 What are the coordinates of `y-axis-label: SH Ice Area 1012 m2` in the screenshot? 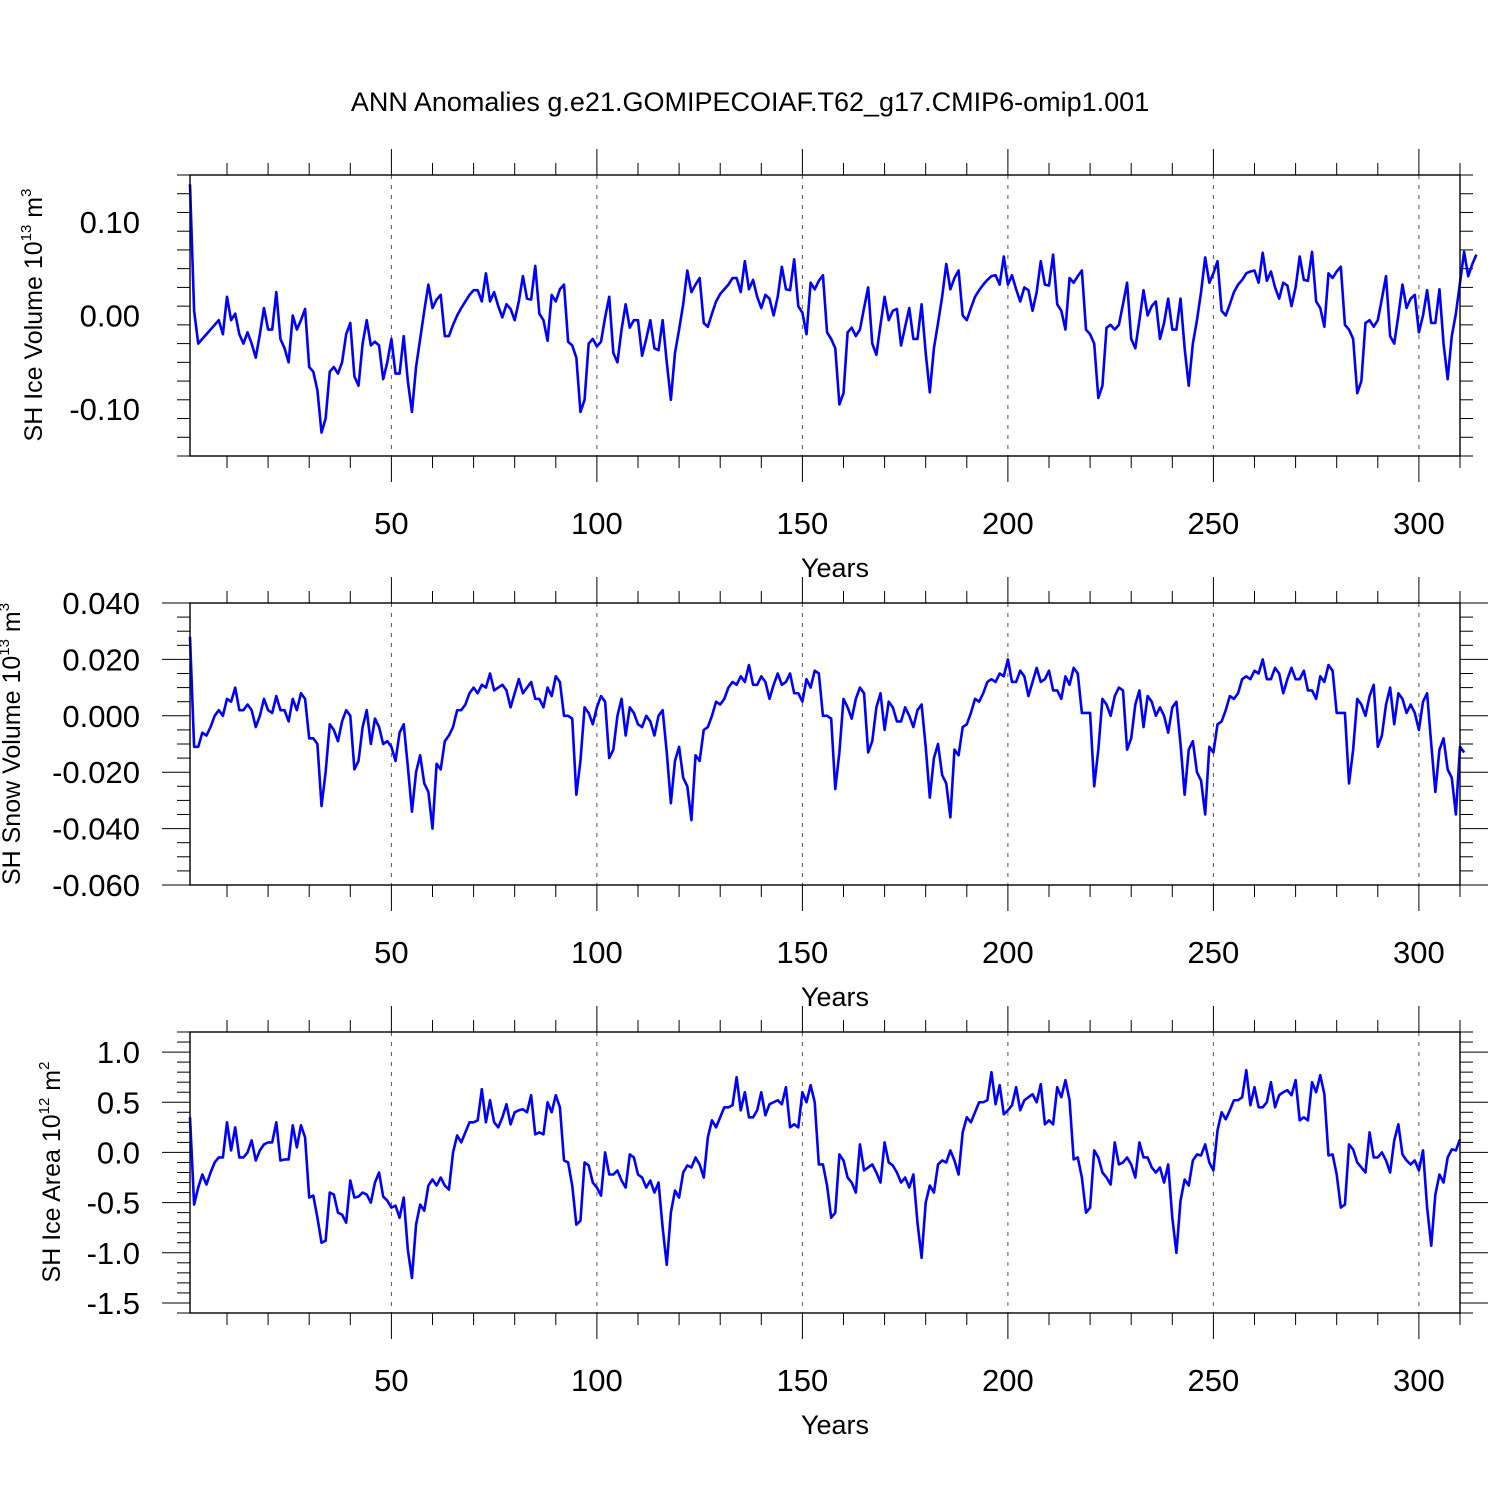 It's located at (51, 1172).